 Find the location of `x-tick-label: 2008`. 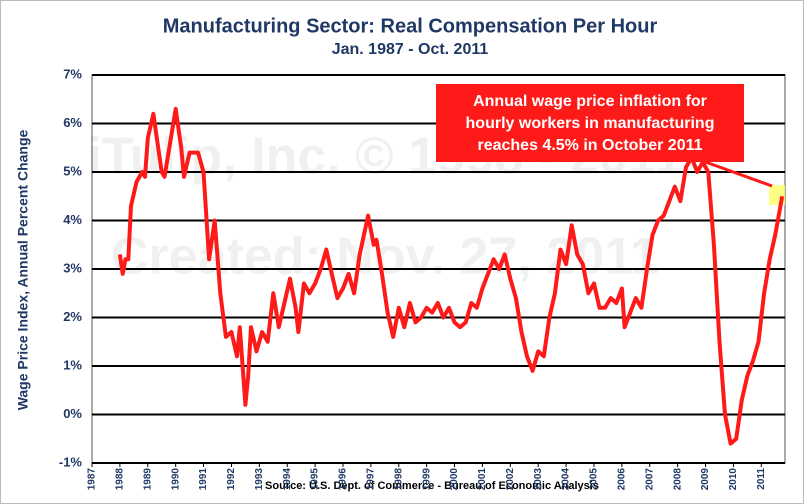

x-tick-label: 2008 is located at coordinates (677, 479).